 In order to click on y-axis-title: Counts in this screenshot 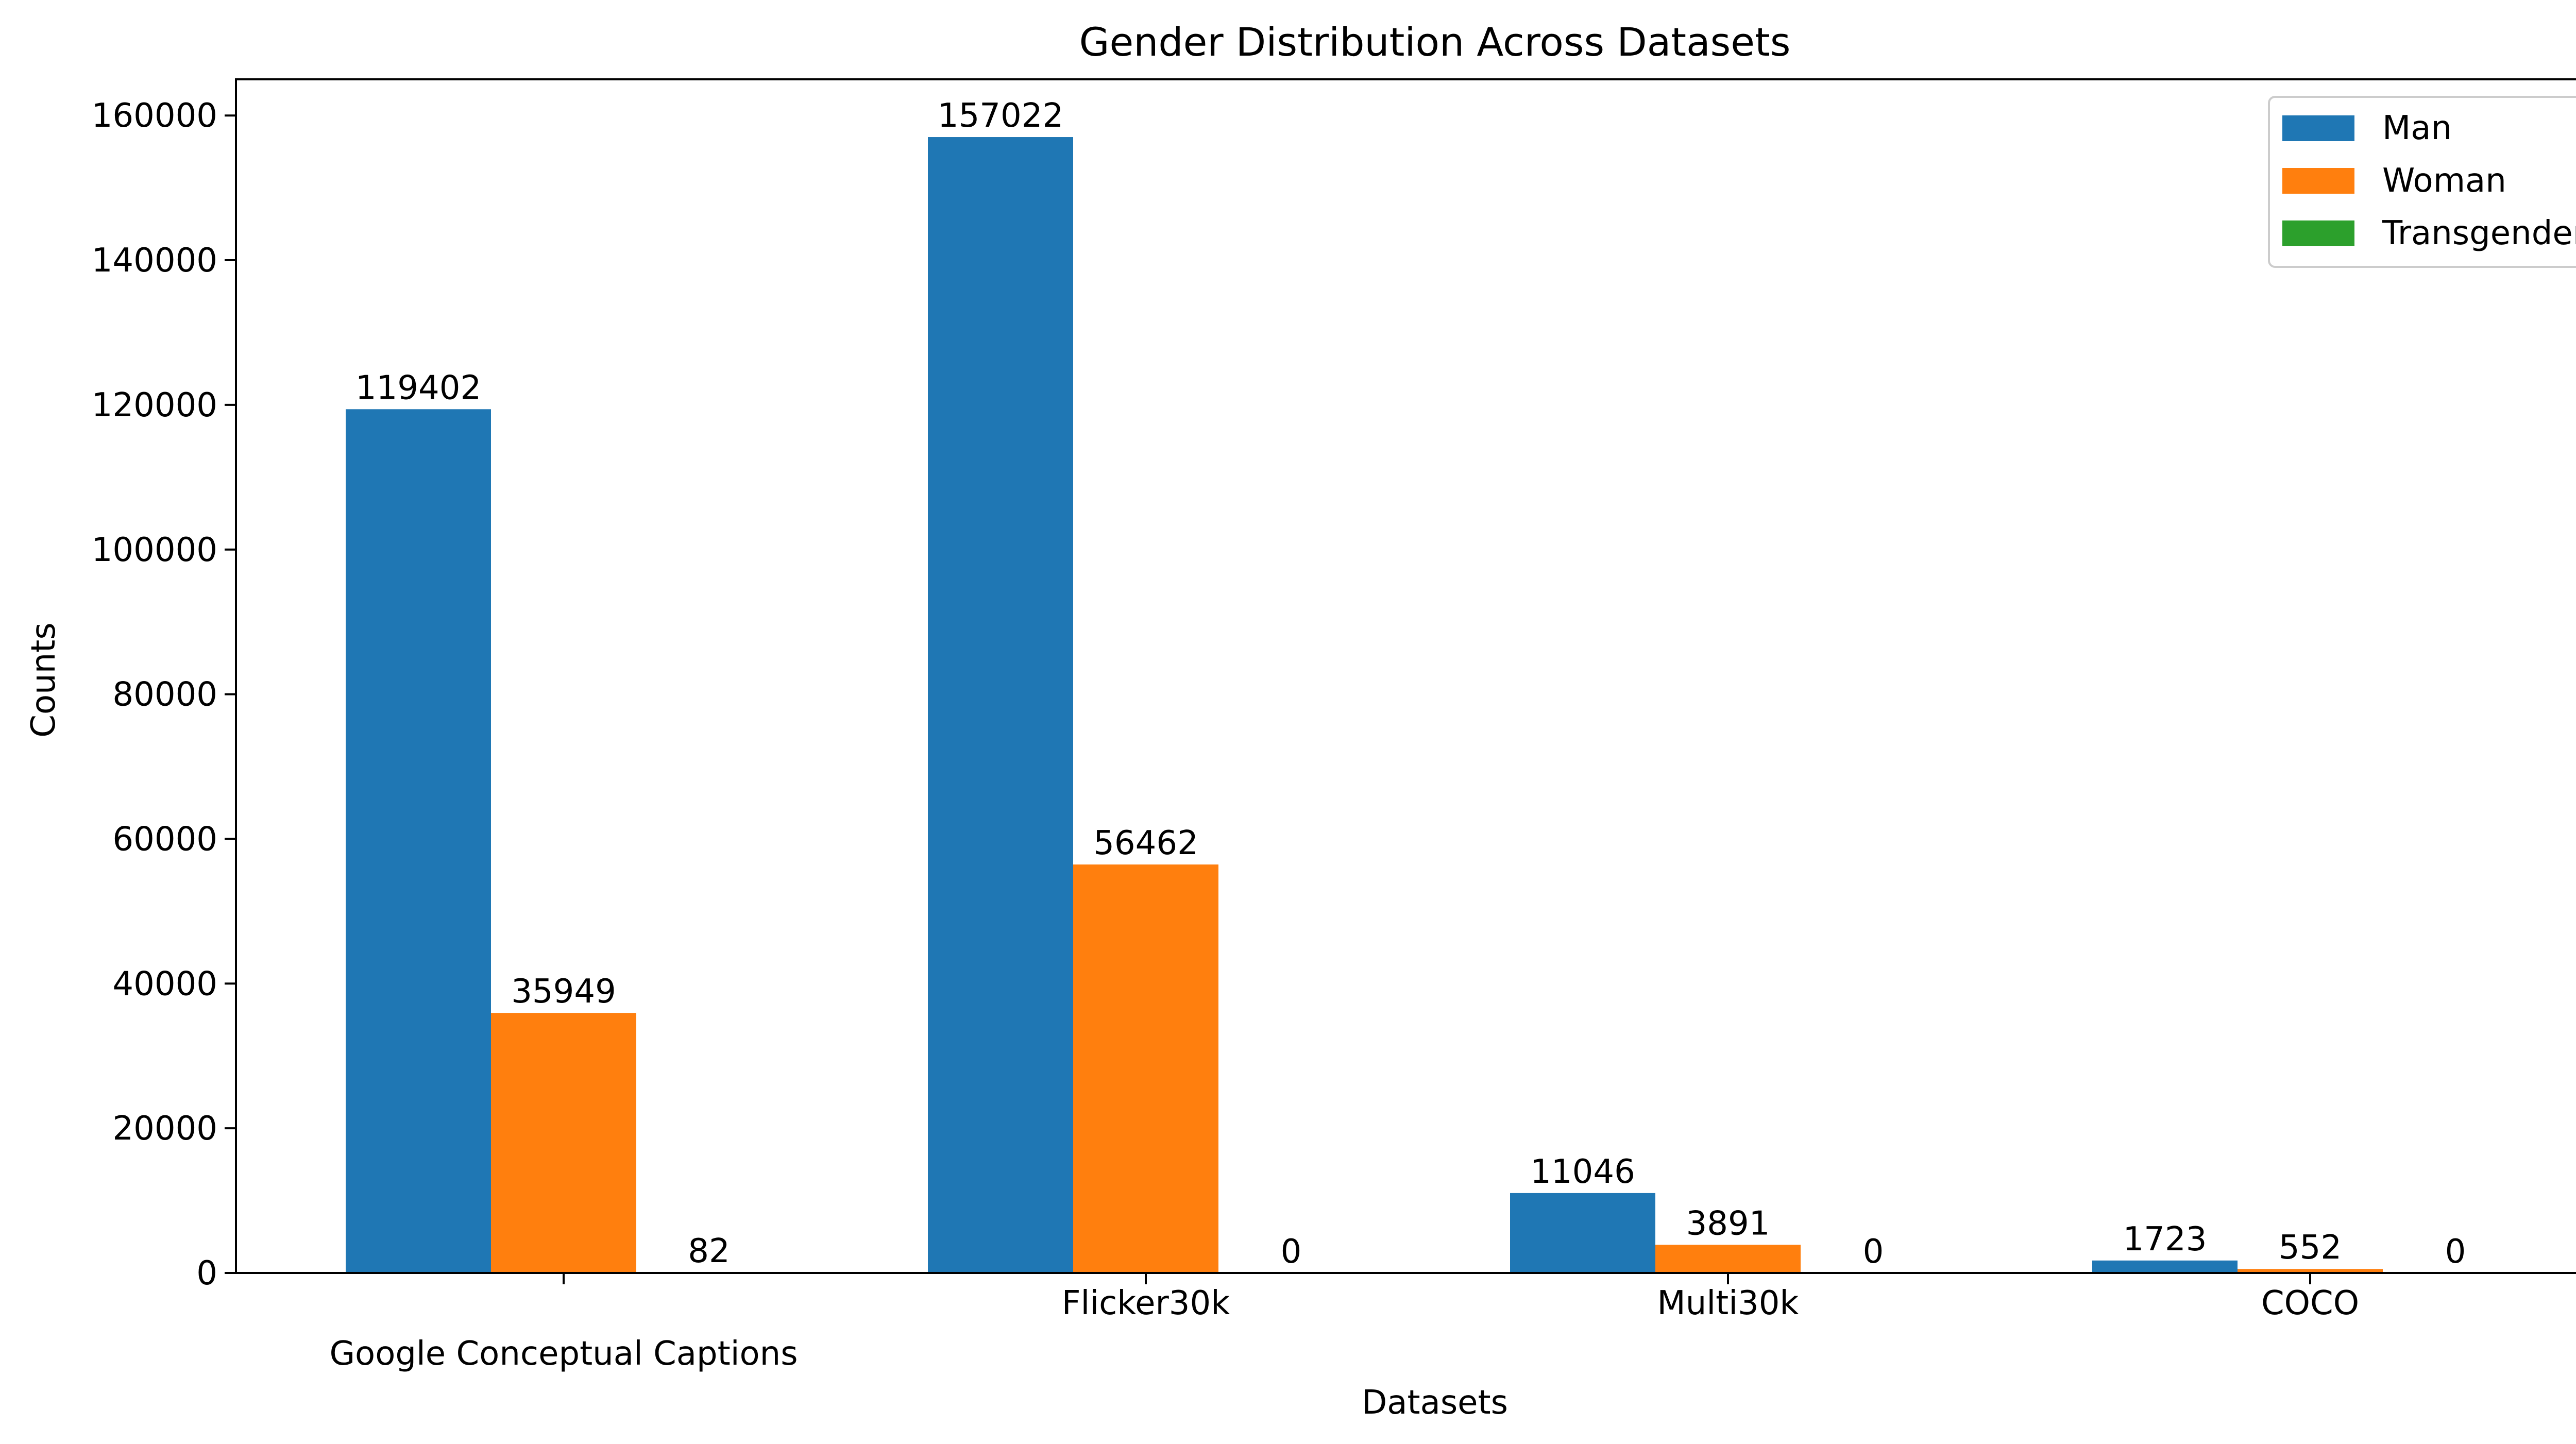, I will do `click(44, 679)`.